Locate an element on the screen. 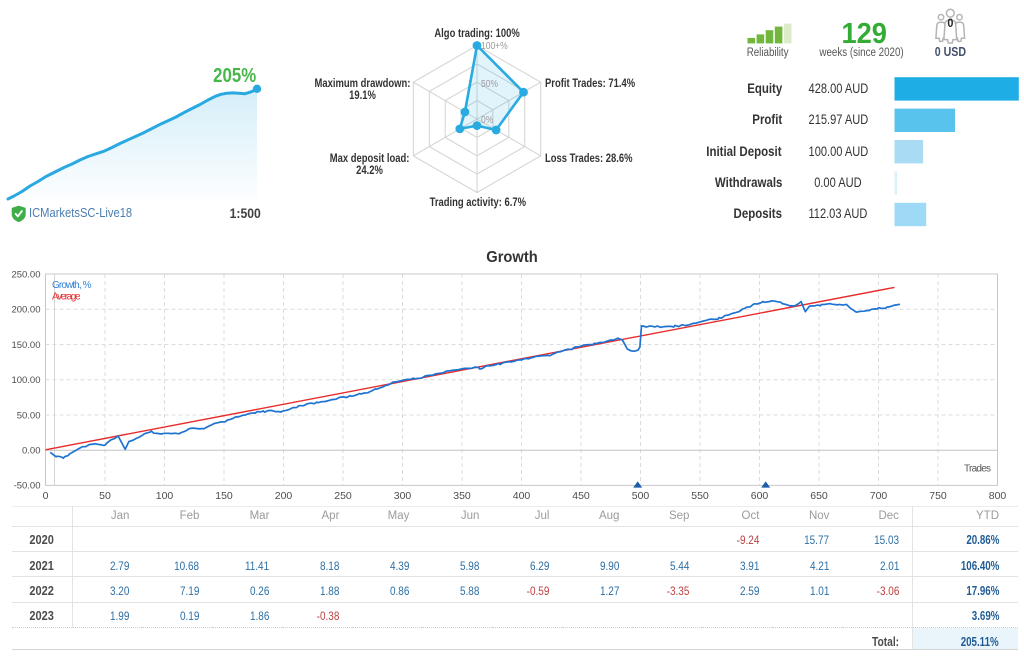 The width and height of the screenshot is (1024, 663). svg-text: 300 is located at coordinates (403, 496).